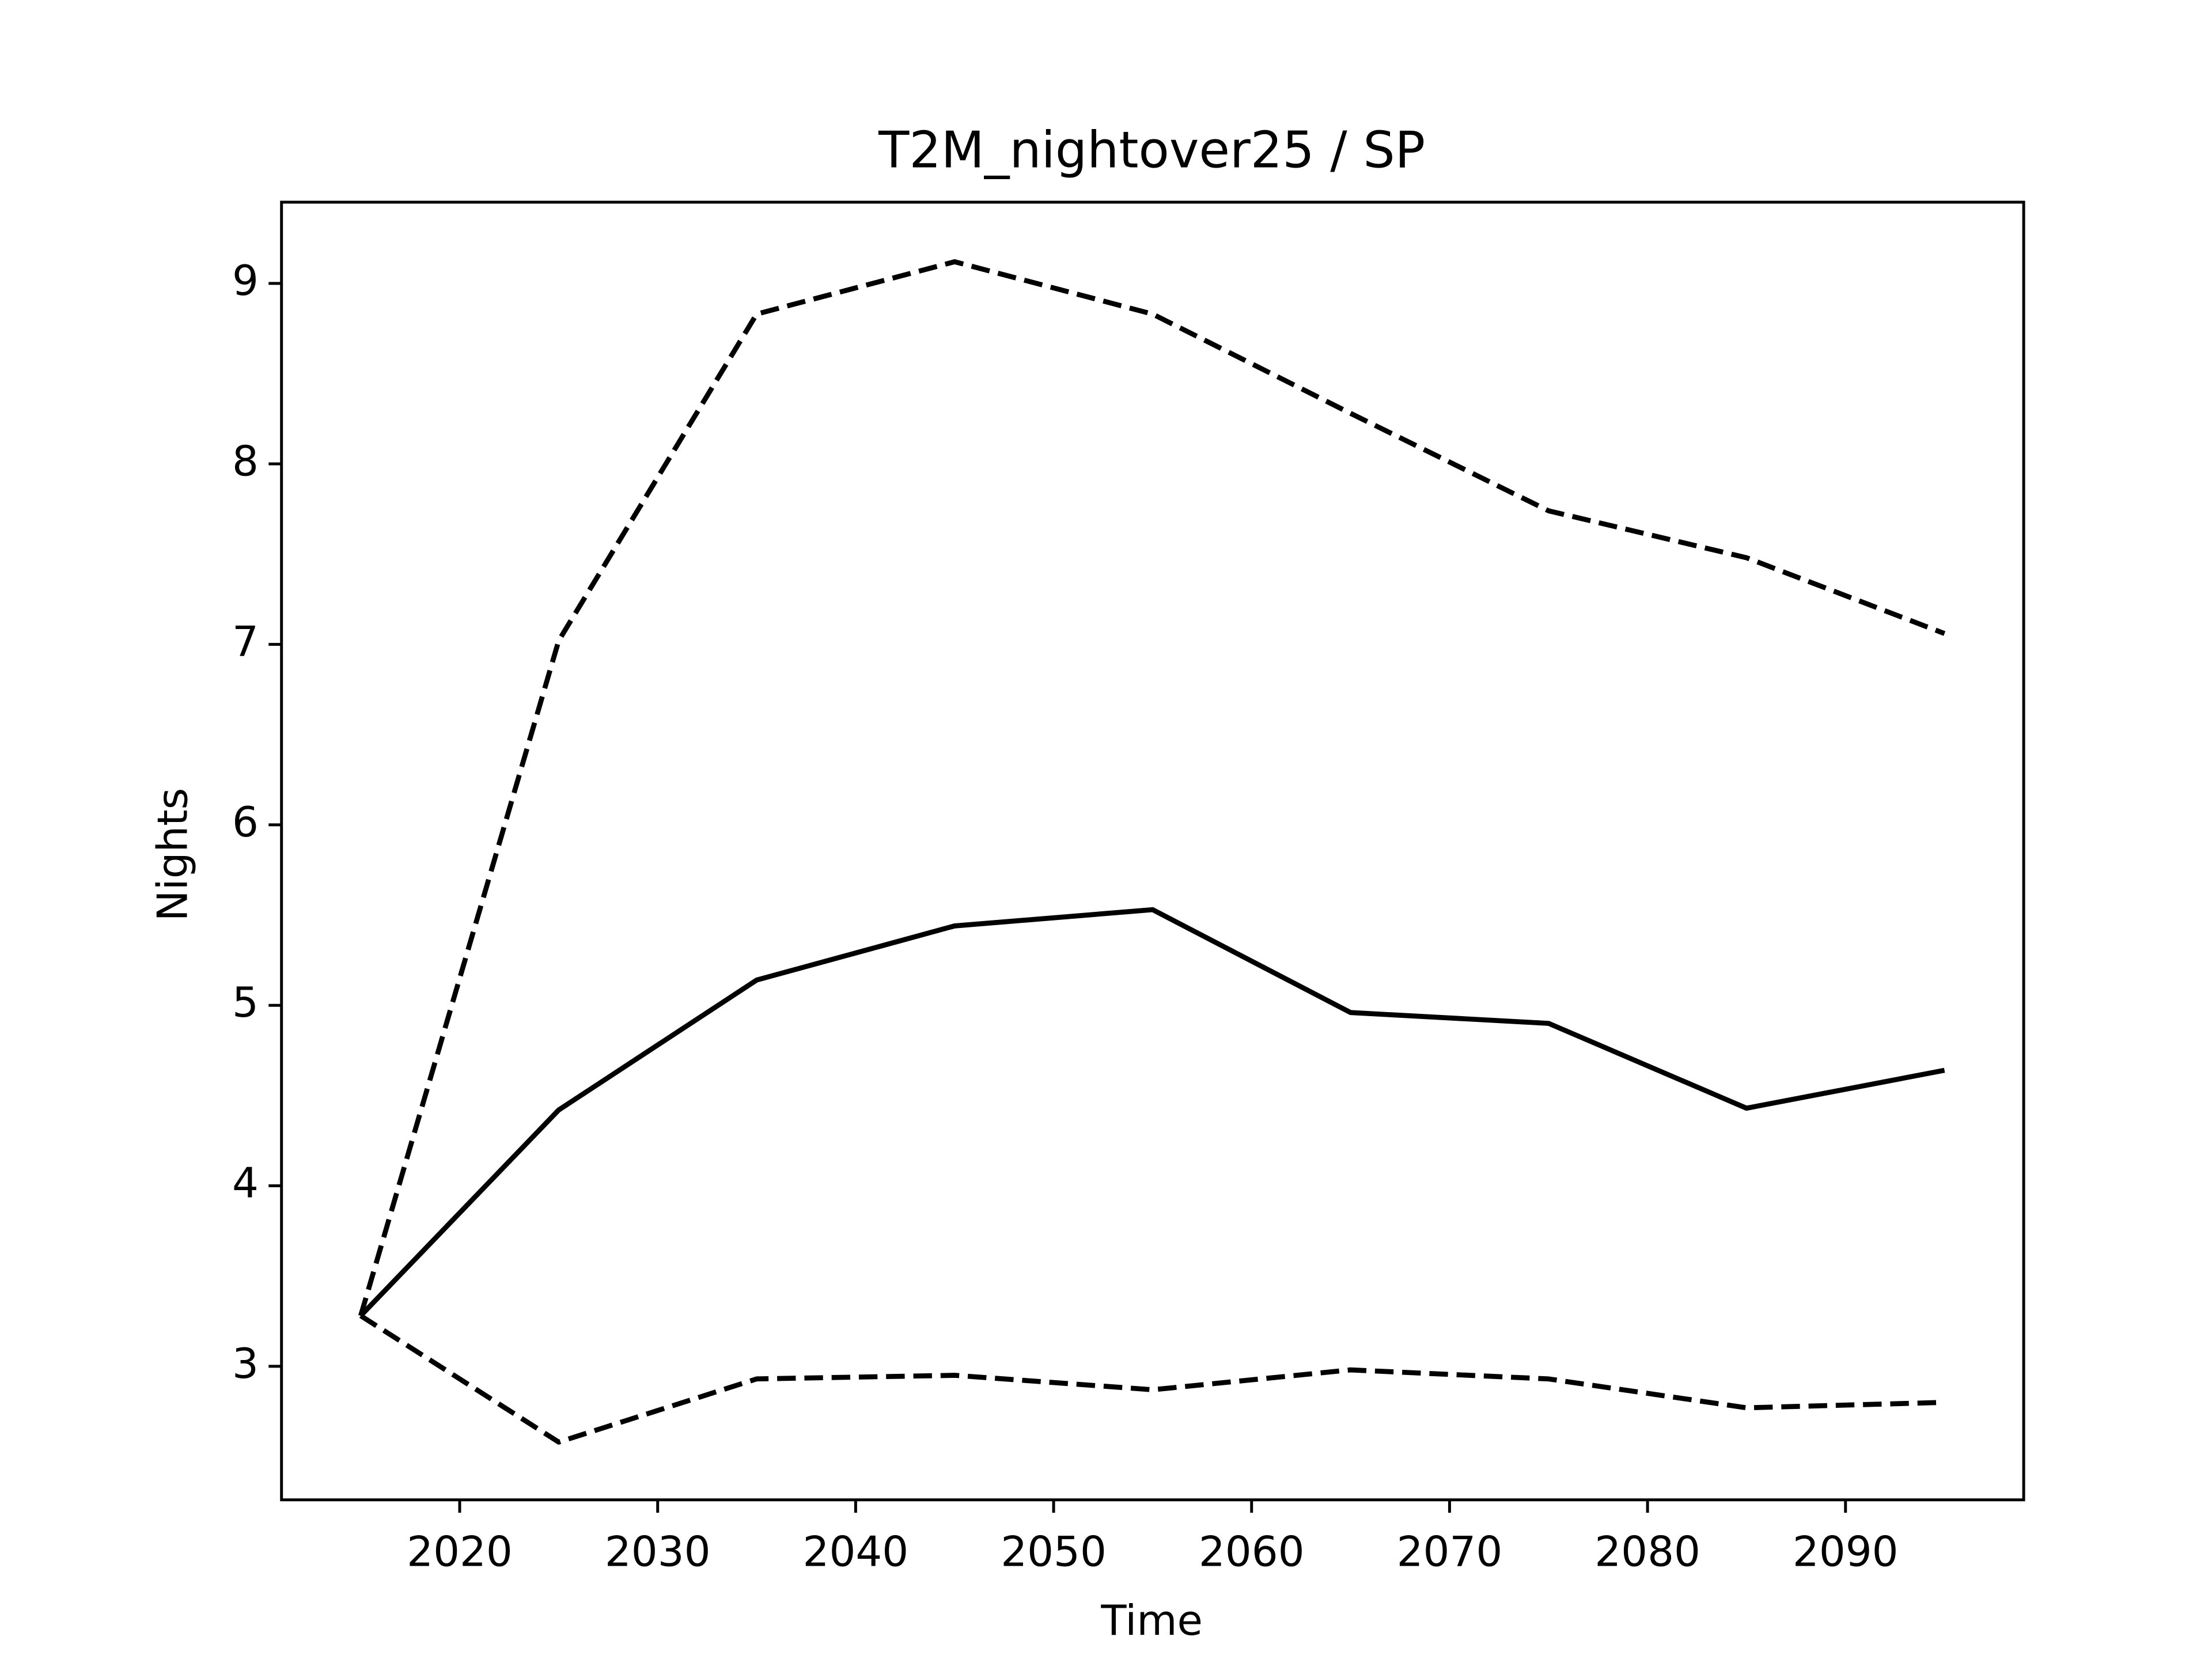 The image size is (2212, 1659). What do you see at coordinates (173, 855) in the screenshot?
I see `y-axis-label: Nights` at bounding box center [173, 855].